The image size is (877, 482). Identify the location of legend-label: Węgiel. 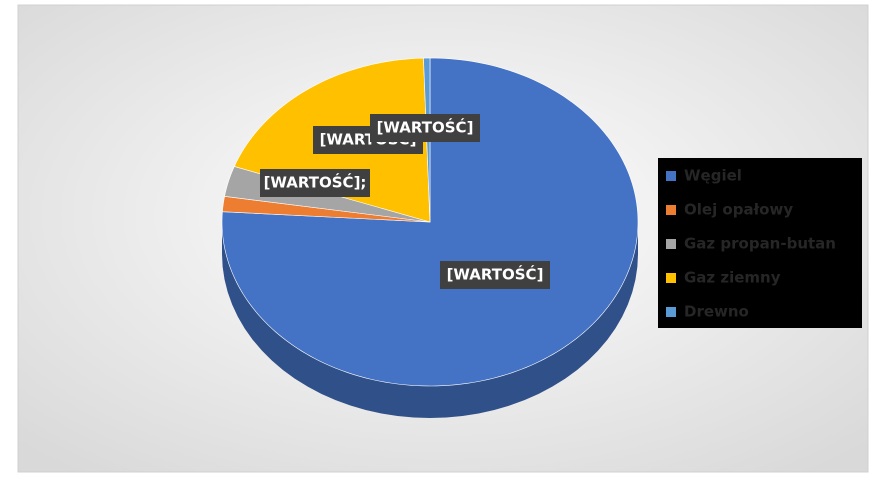
(713, 176).